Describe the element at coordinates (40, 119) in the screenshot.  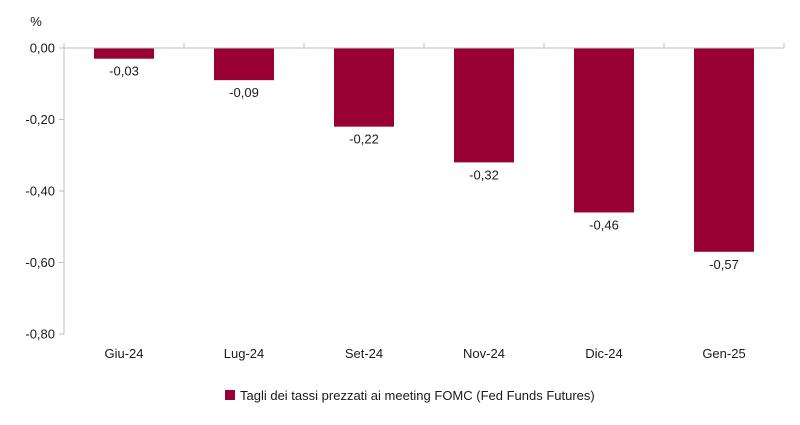
I see `y-tick-label: -0,20` at that location.